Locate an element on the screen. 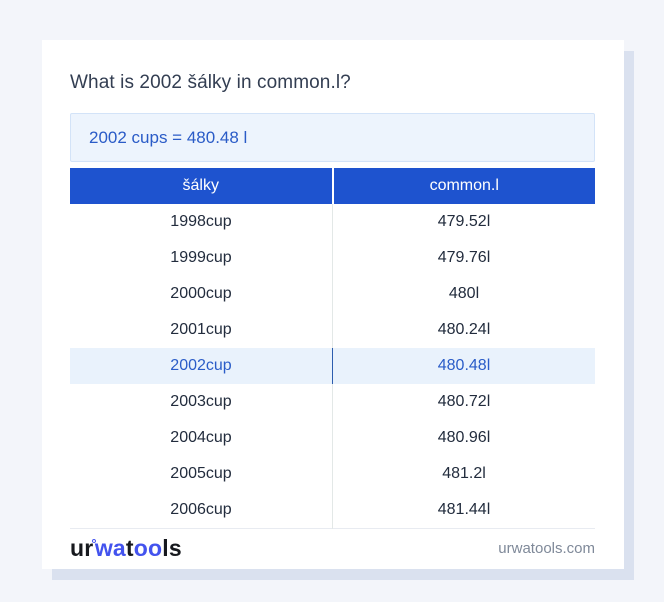 This screenshot has width=664, height=602. table-row: 2003cup 480.72l is located at coordinates (332, 402).